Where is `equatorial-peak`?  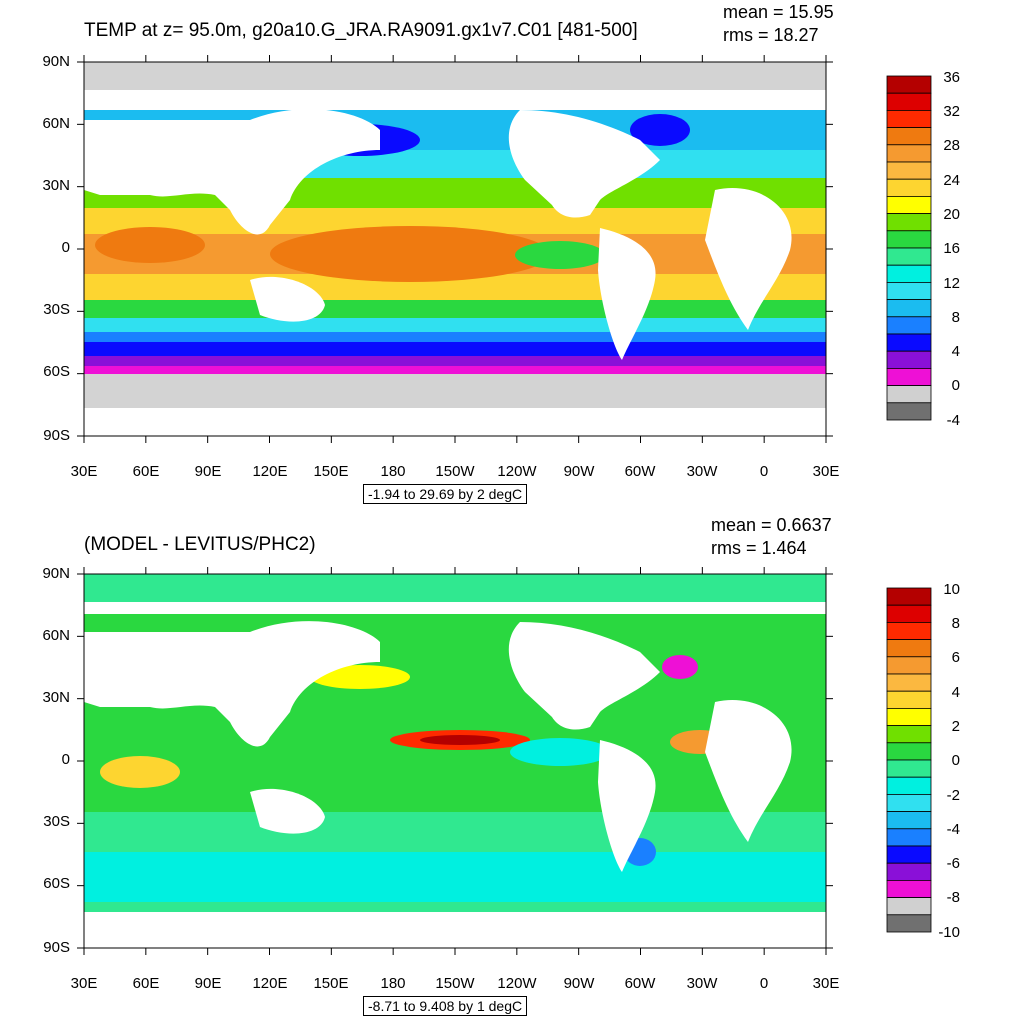 equatorial-peak is located at coordinates (460, 740).